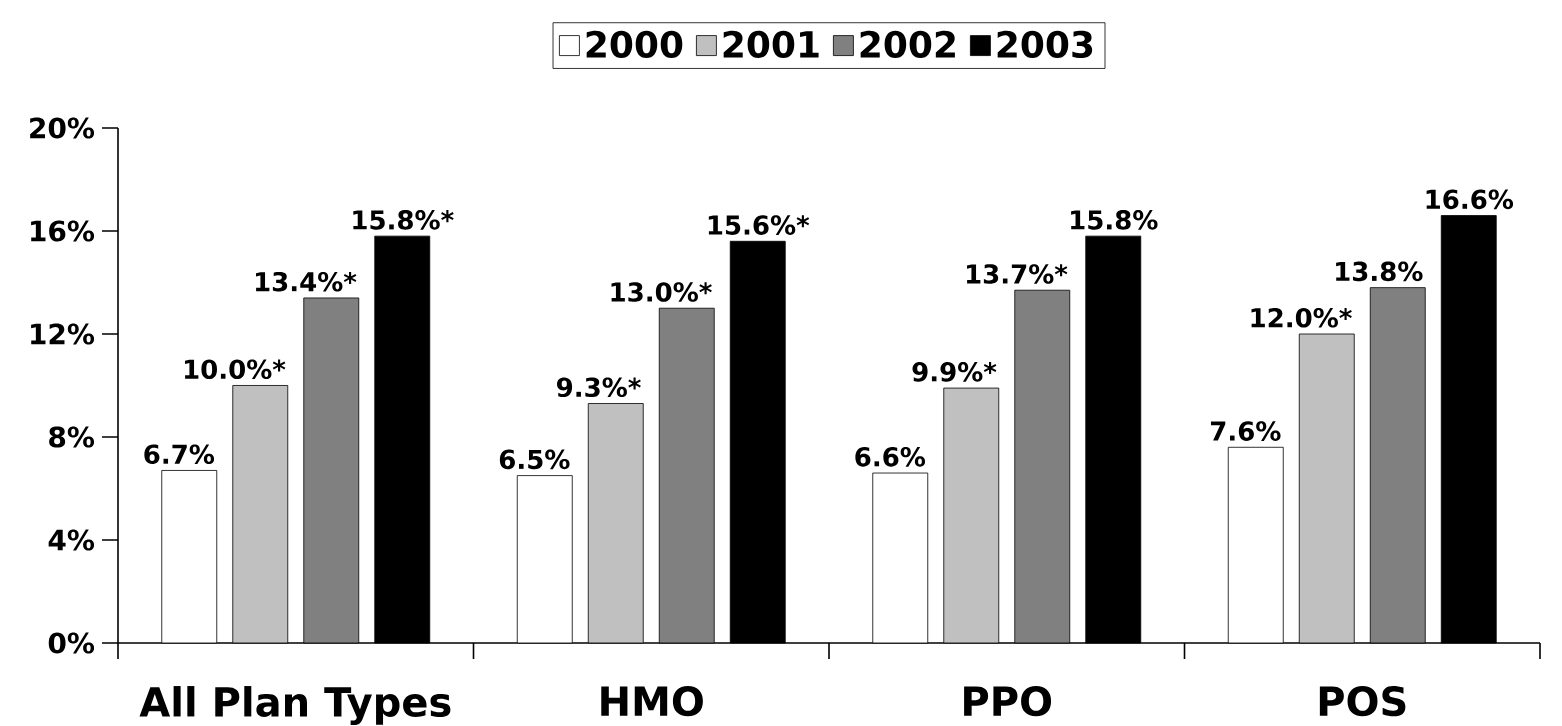 The image size is (1562, 726). What do you see at coordinates (72, 437) in the screenshot?
I see `y-tick-label: 8%` at bounding box center [72, 437].